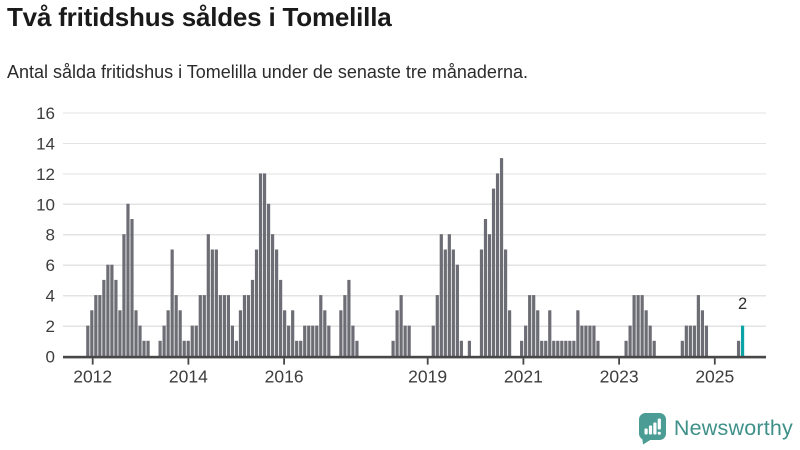  I want to click on y-axis-label: 4, so click(50, 296).